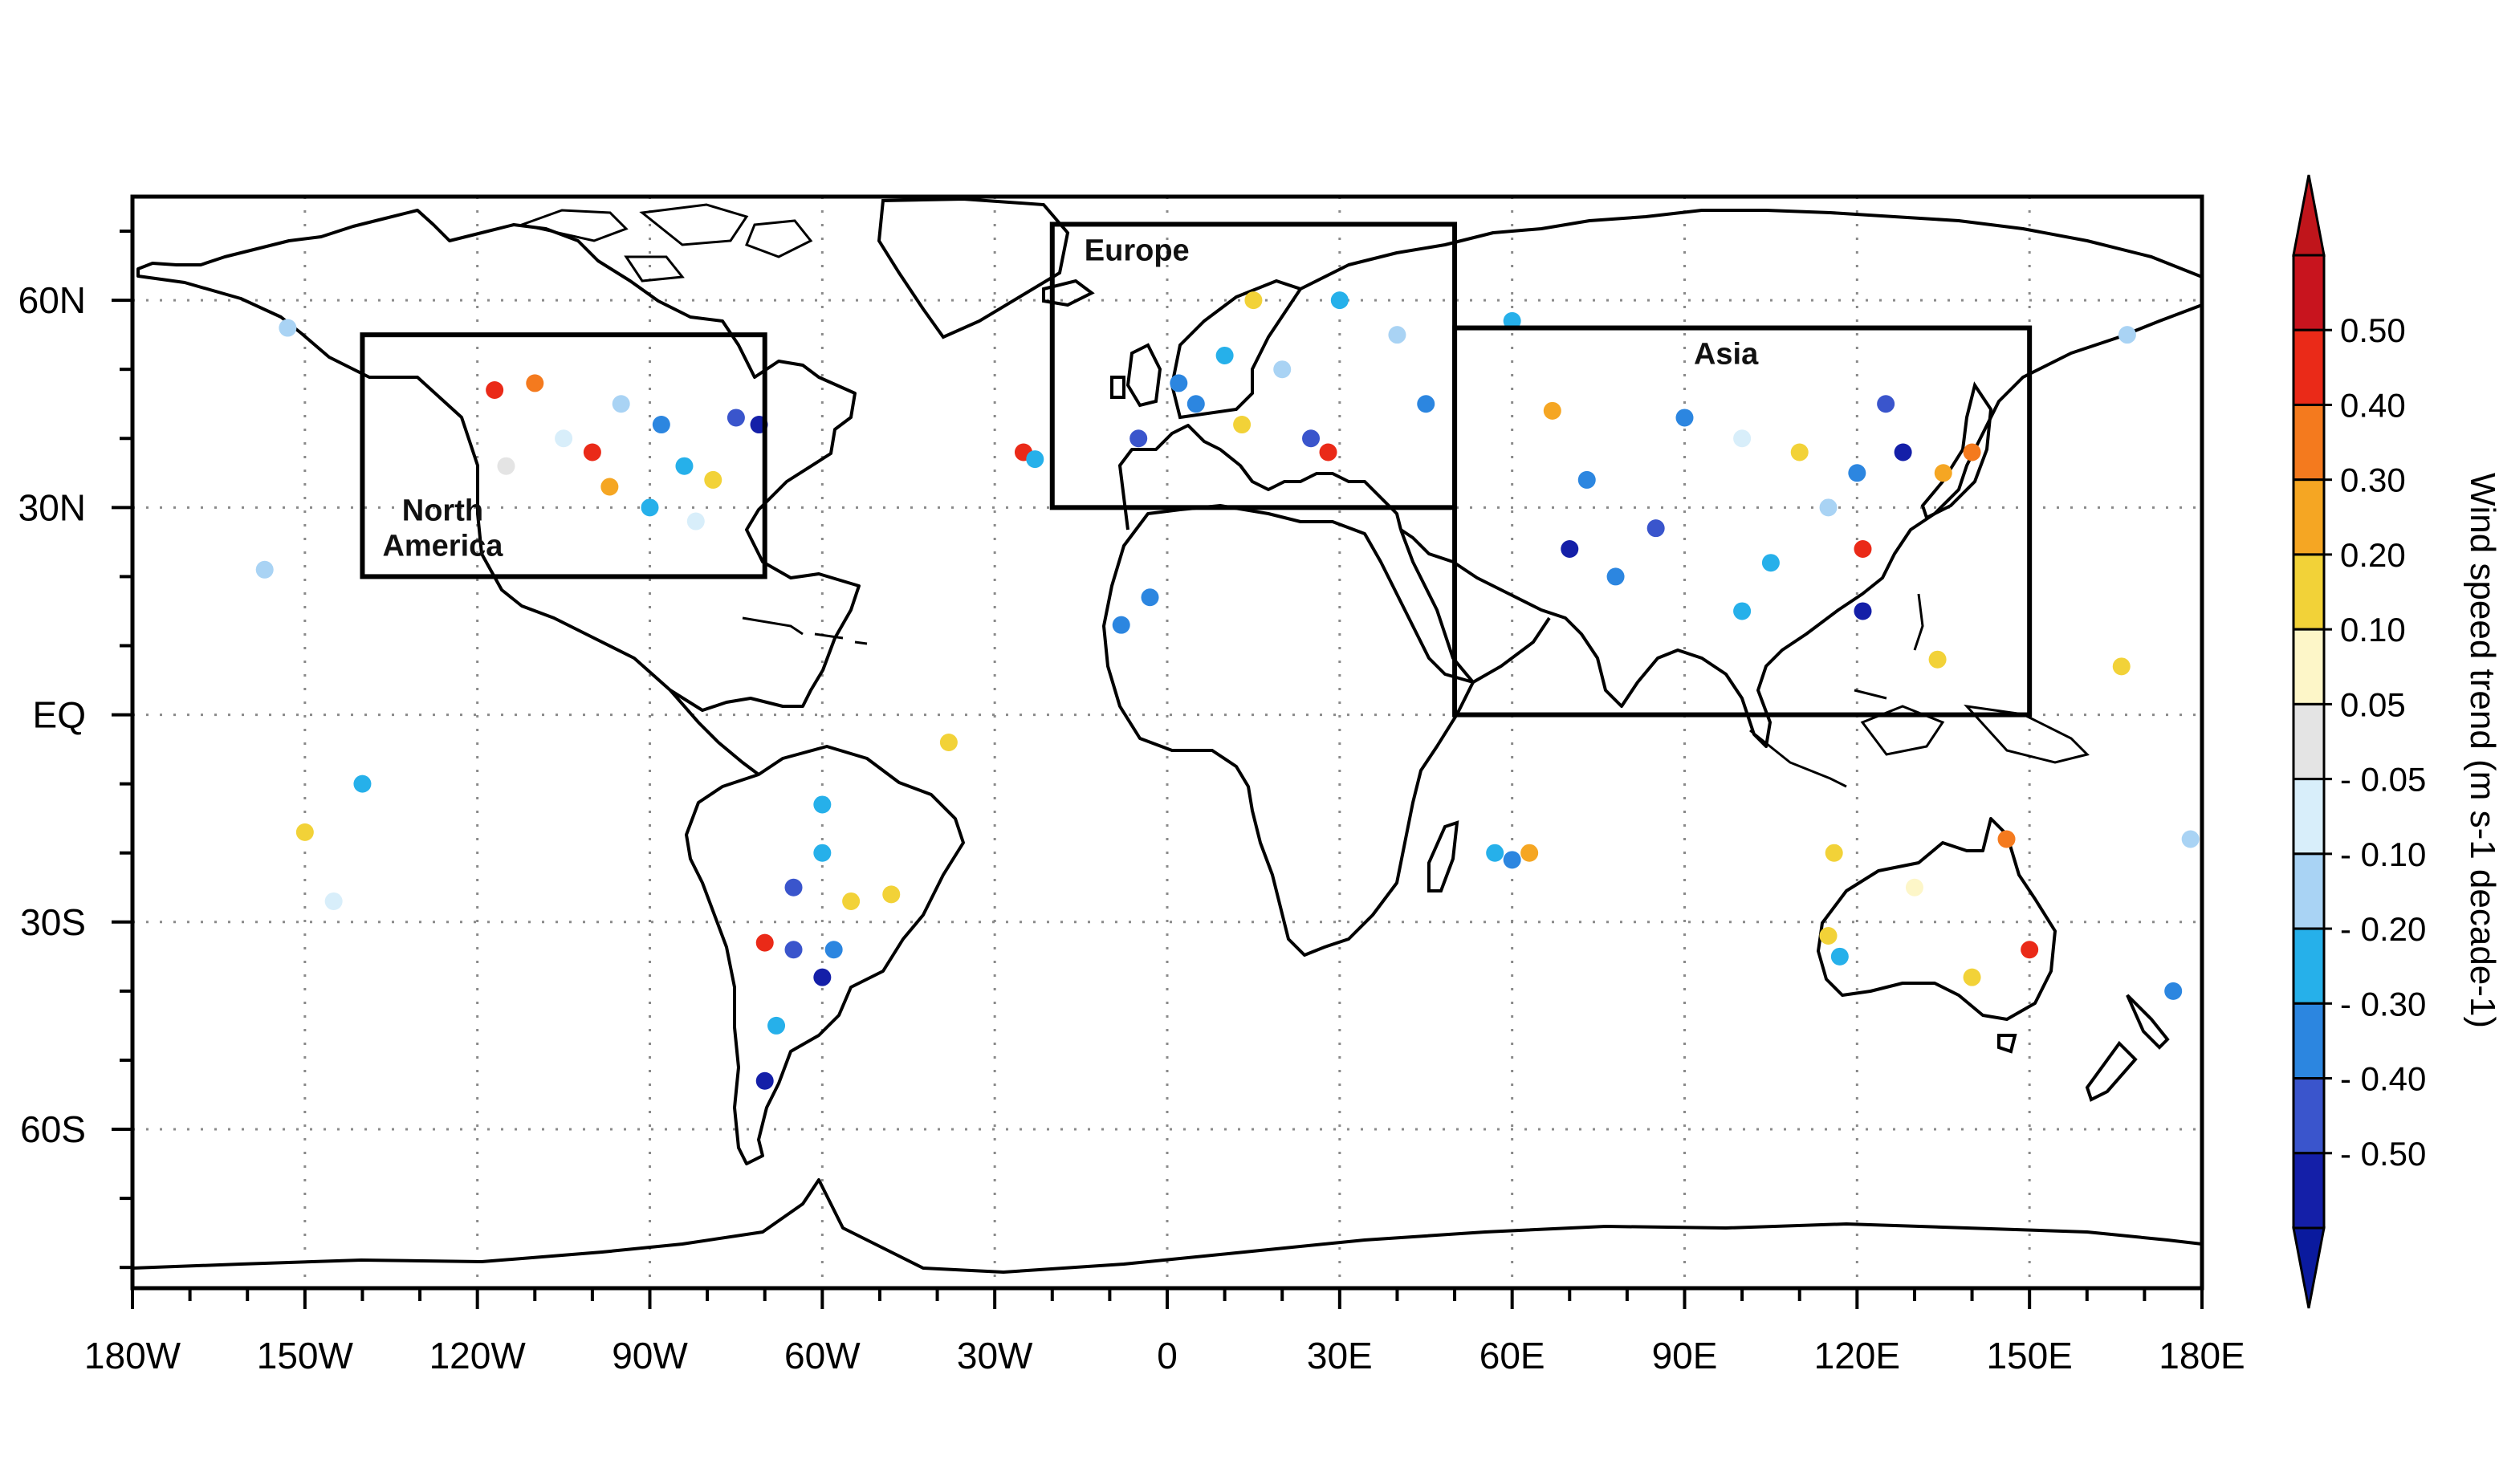 The height and width of the screenshot is (1484, 2499). What do you see at coordinates (2029, 1355) in the screenshot?
I see `lon-tick-label: 150E` at bounding box center [2029, 1355].